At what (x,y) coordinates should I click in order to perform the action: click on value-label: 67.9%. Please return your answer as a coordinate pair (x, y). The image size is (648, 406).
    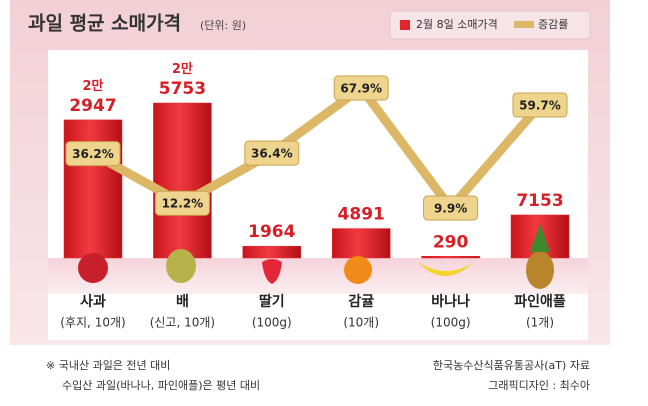
    Looking at the image, I should click on (361, 89).